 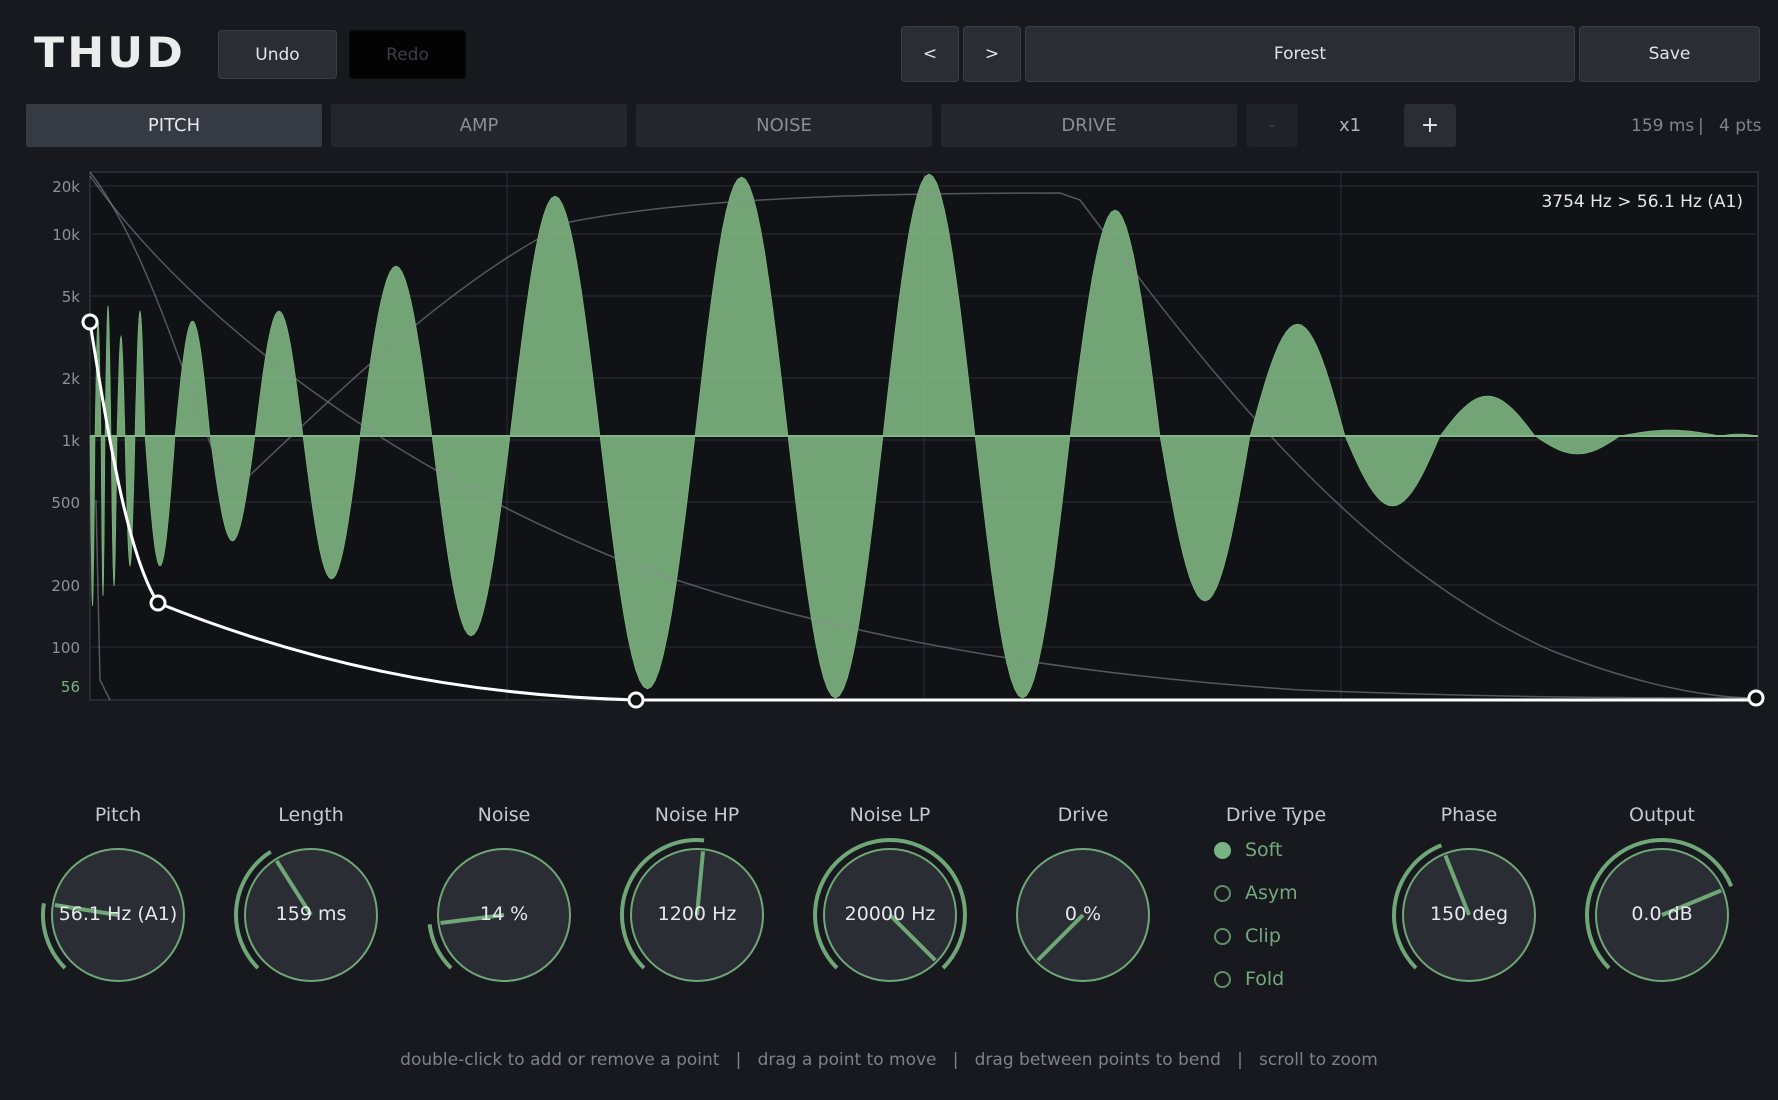 What do you see at coordinates (479, 125) in the screenshot?
I see `tab-amp: AMP` at bounding box center [479, 125].